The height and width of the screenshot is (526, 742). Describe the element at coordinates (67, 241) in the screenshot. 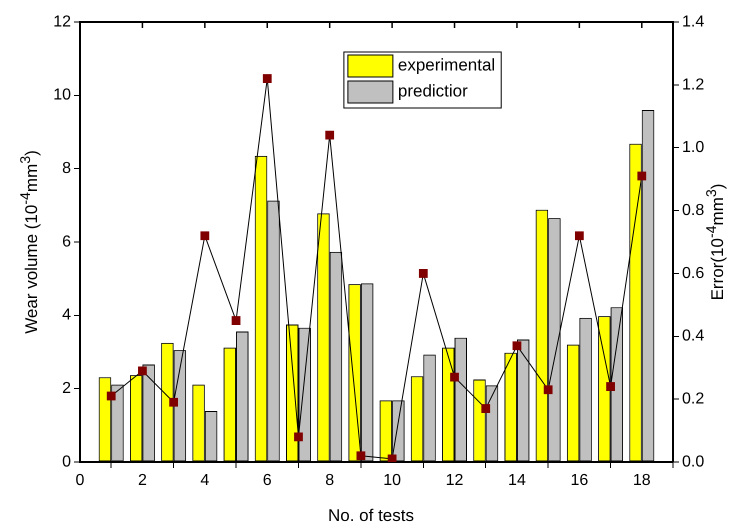

I see `y-tick-label: 6` at that location.